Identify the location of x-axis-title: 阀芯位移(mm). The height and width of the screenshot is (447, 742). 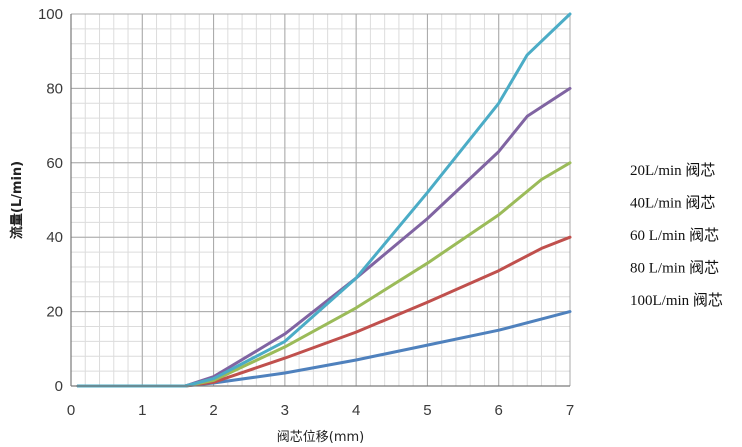
(320, 437).